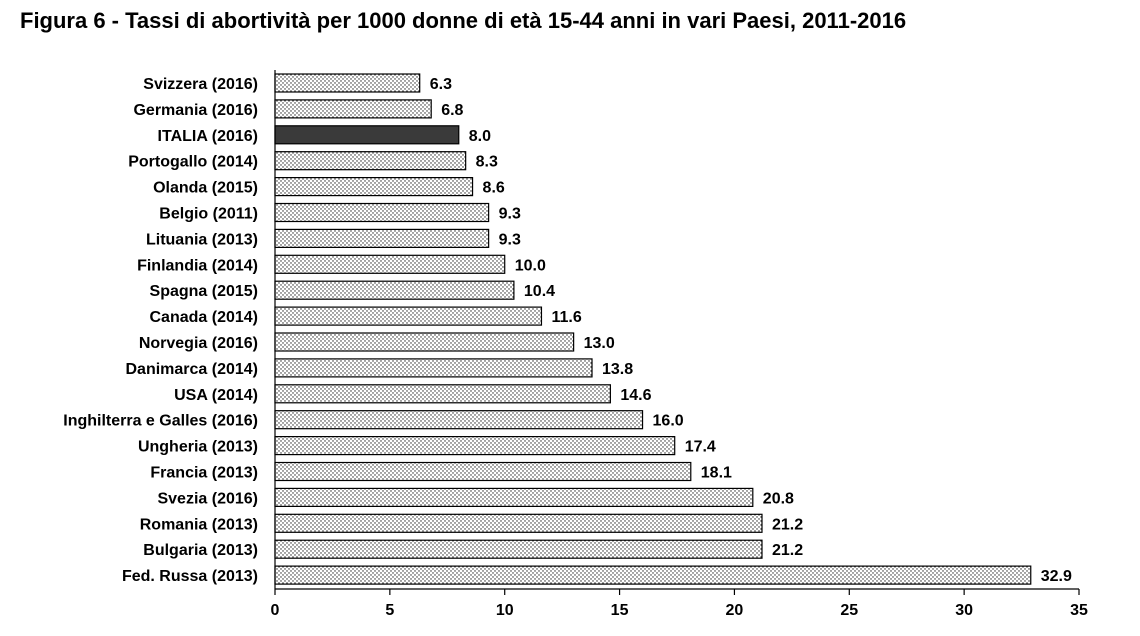  Describe the element at coordinates (735, 610) in the screenshot. I see `x-tick-label-4: 20` at that location.